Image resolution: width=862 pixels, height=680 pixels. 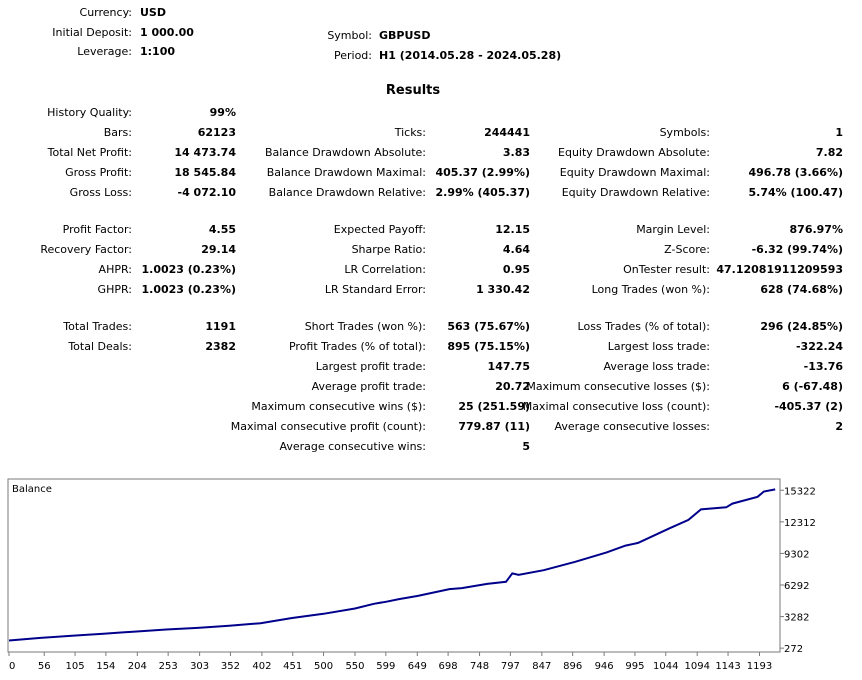 What do you see at coordinates (205, 152) in the screenshot?
I see `stat-value: 14 473.74` at bounding box center [205, 152].